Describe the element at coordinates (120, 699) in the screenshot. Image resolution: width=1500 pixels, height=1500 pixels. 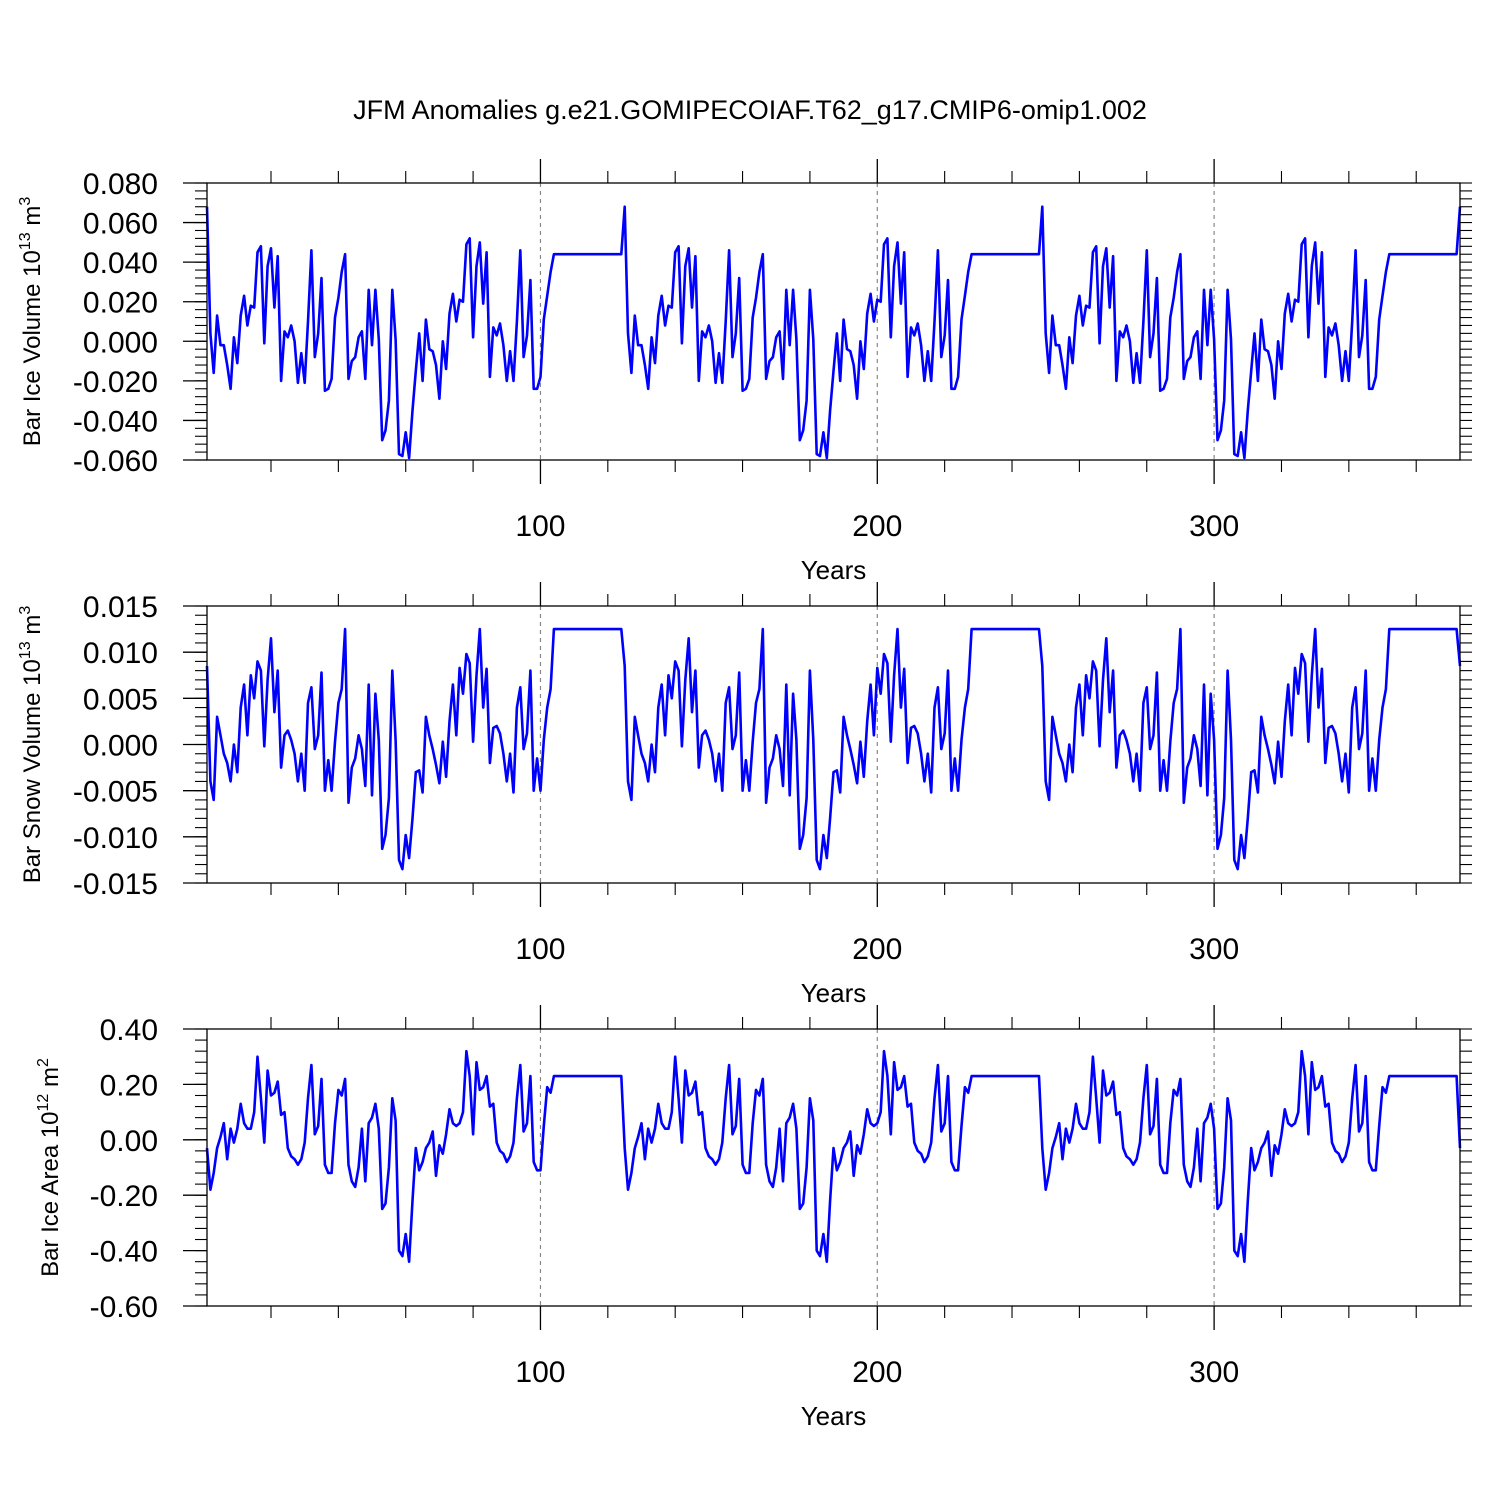
I see `y-tick-label: 0.005` at that location.